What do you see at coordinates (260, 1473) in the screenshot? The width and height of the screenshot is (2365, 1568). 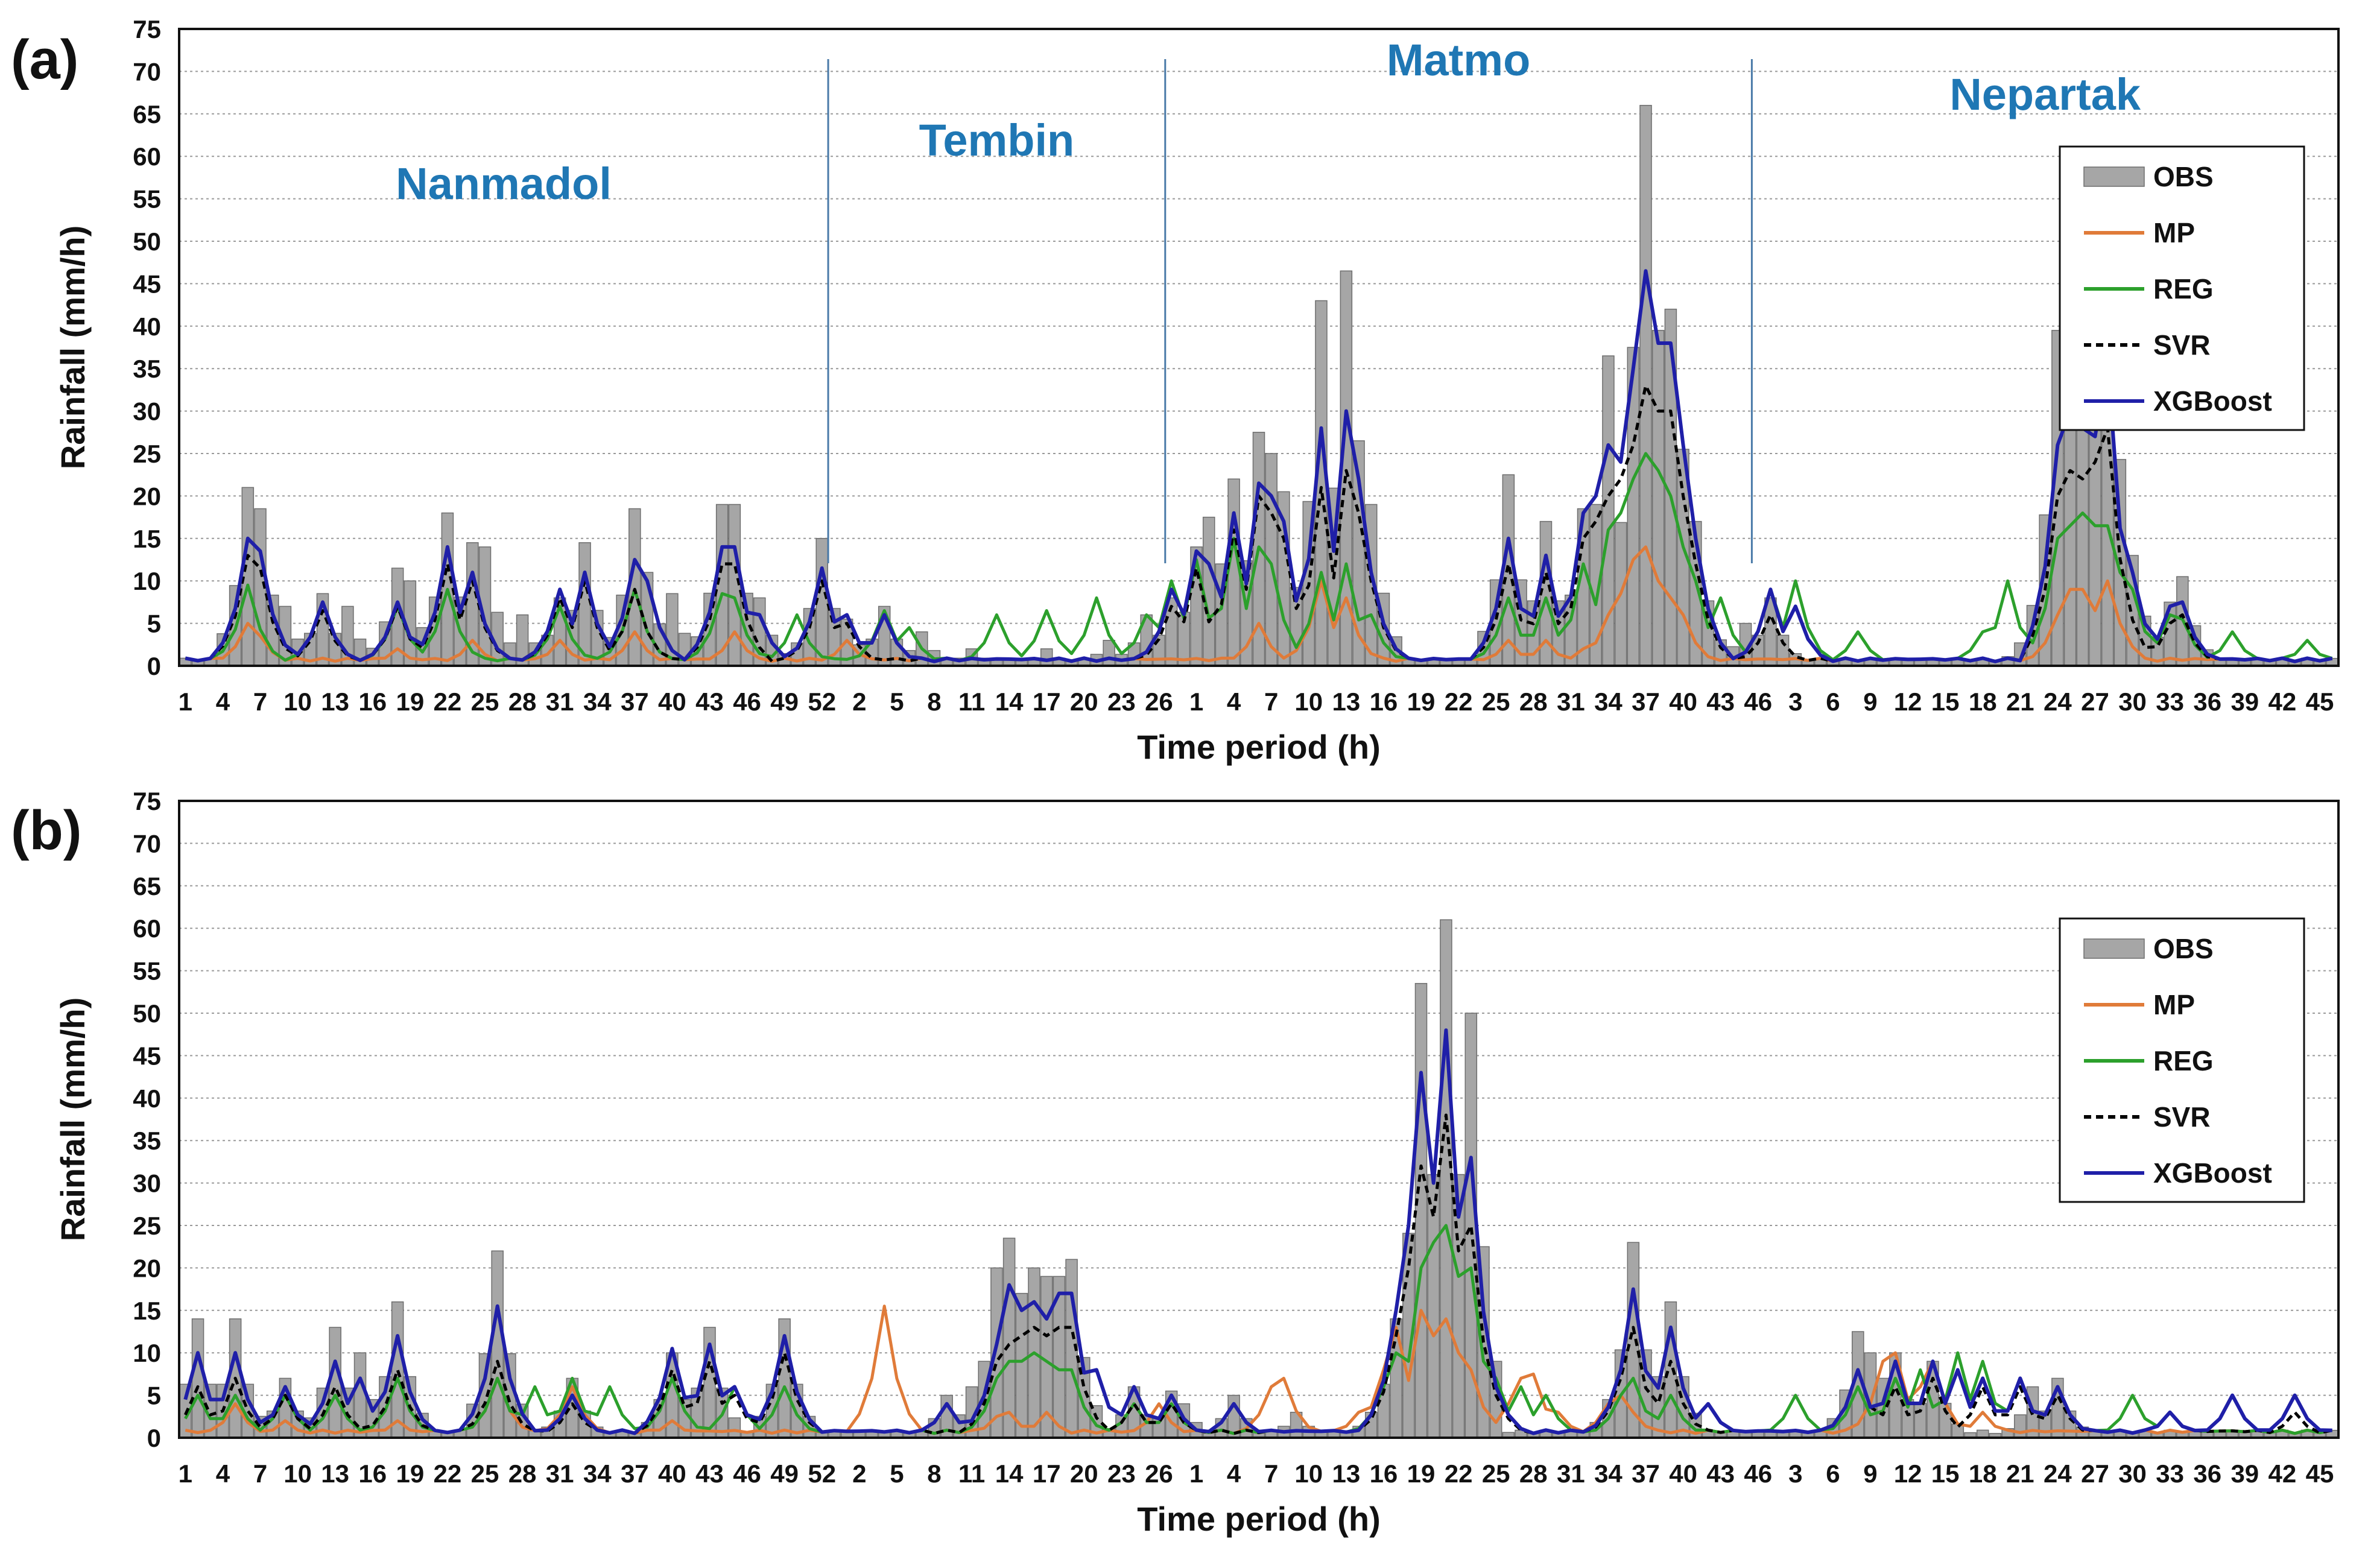 I see `panel-b-x-tick-label: 7` at bounding box center [260, 1473].